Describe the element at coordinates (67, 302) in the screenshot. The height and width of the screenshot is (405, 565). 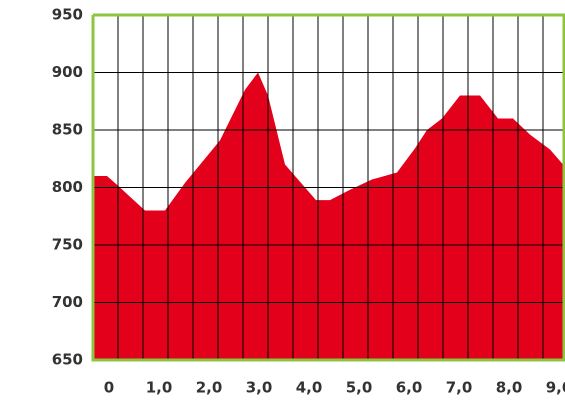
I see `y-tick-label: 700` at that location.